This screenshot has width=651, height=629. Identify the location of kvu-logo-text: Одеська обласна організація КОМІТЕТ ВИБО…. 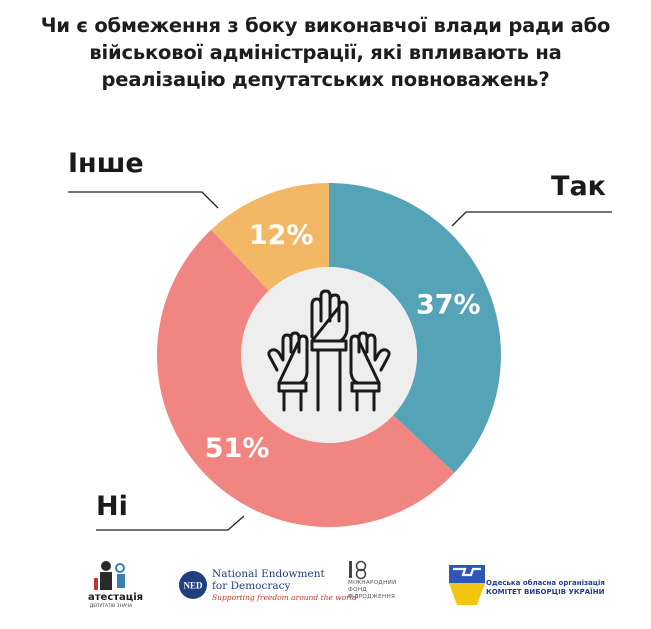
(545, 588).